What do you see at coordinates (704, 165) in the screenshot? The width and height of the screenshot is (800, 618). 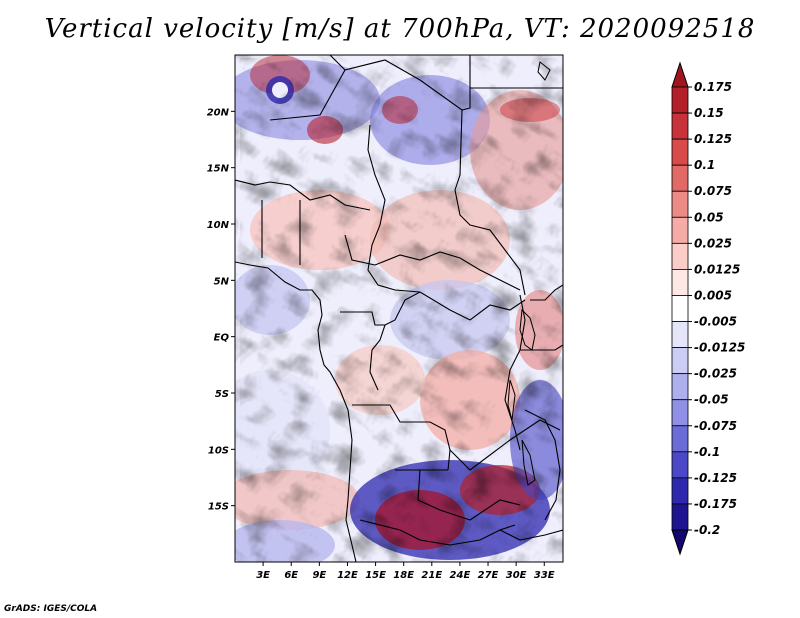 I see `colorbar-label: 0.1` at bounding box center [704, 165].